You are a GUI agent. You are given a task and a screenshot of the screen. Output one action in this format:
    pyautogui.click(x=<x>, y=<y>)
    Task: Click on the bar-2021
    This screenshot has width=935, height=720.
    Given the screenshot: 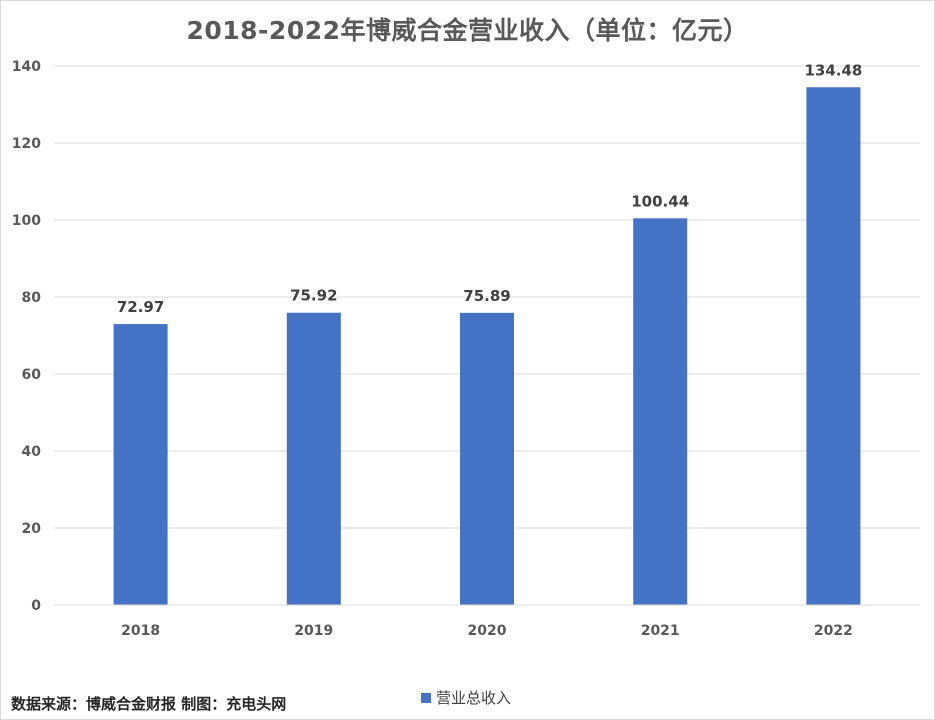 What is the action you would take?
    pyautogui.click(x=660, y=411)
    